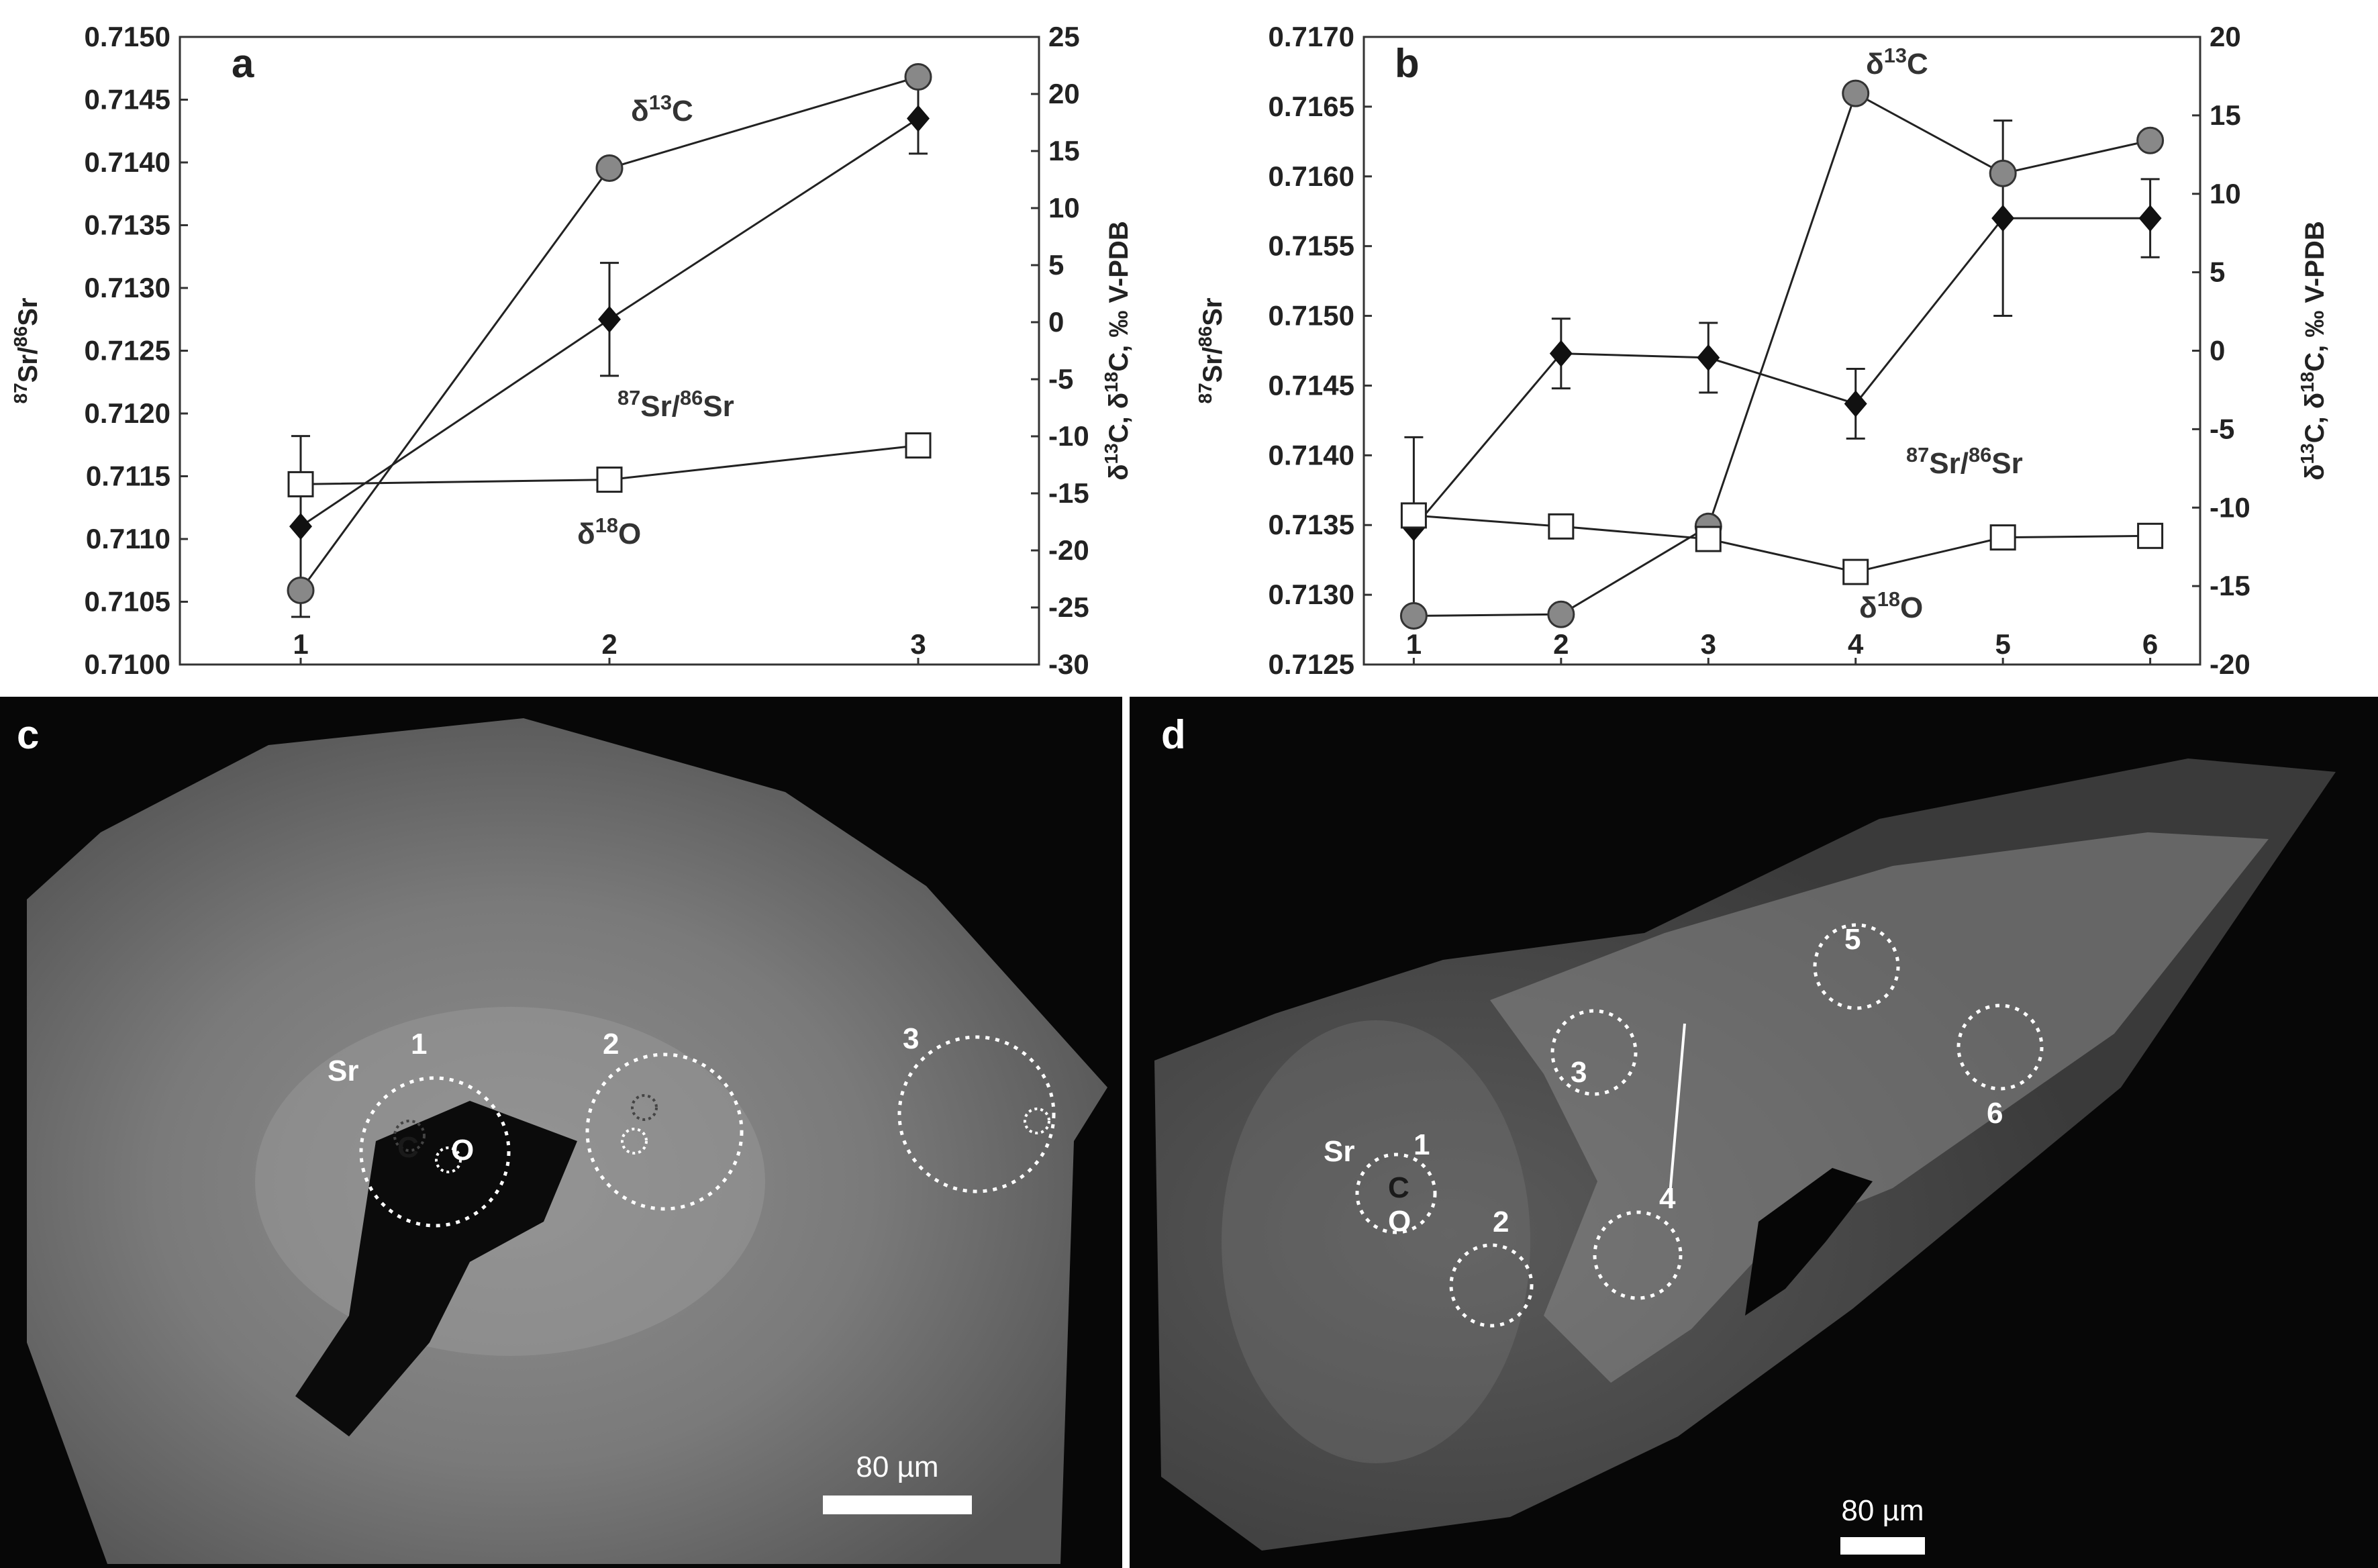  Describe the element at coordinates (1882, 1510) in the screenshot. I see `scale-bar-label-d: 80 µm` at that location.